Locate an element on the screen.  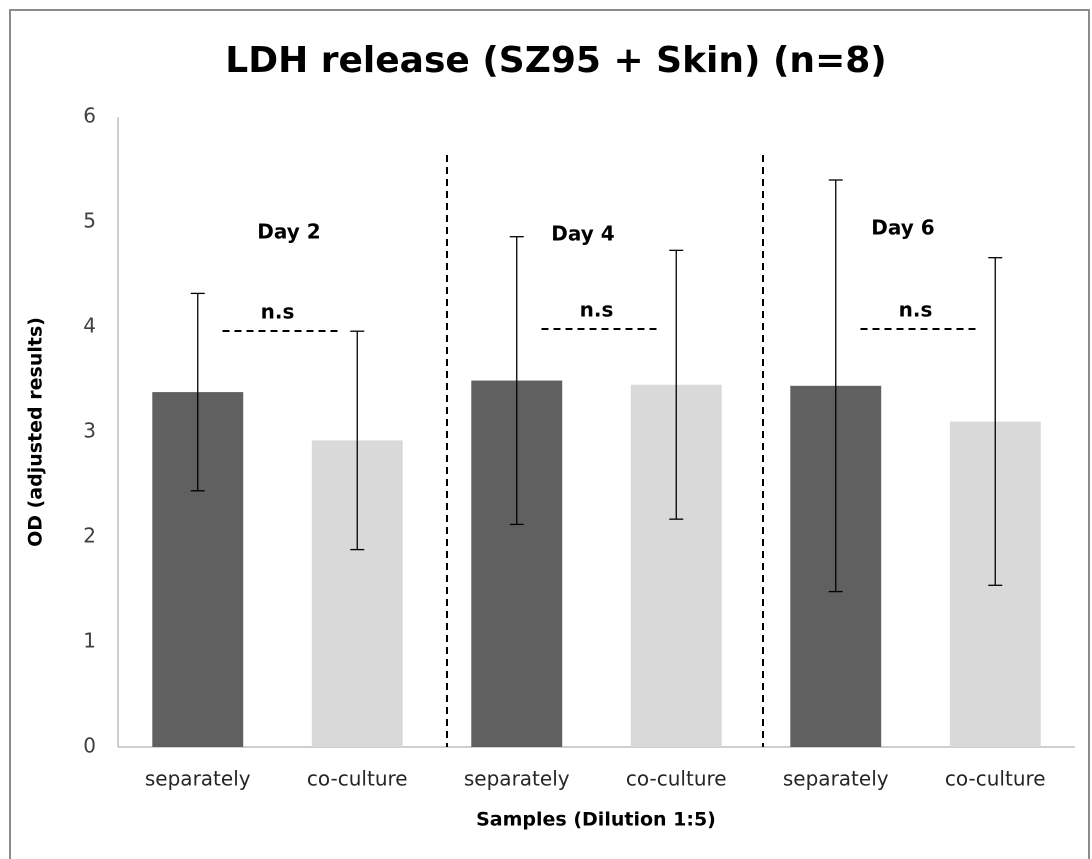
group-label: Day 4 is located at coordinates (582, 234).